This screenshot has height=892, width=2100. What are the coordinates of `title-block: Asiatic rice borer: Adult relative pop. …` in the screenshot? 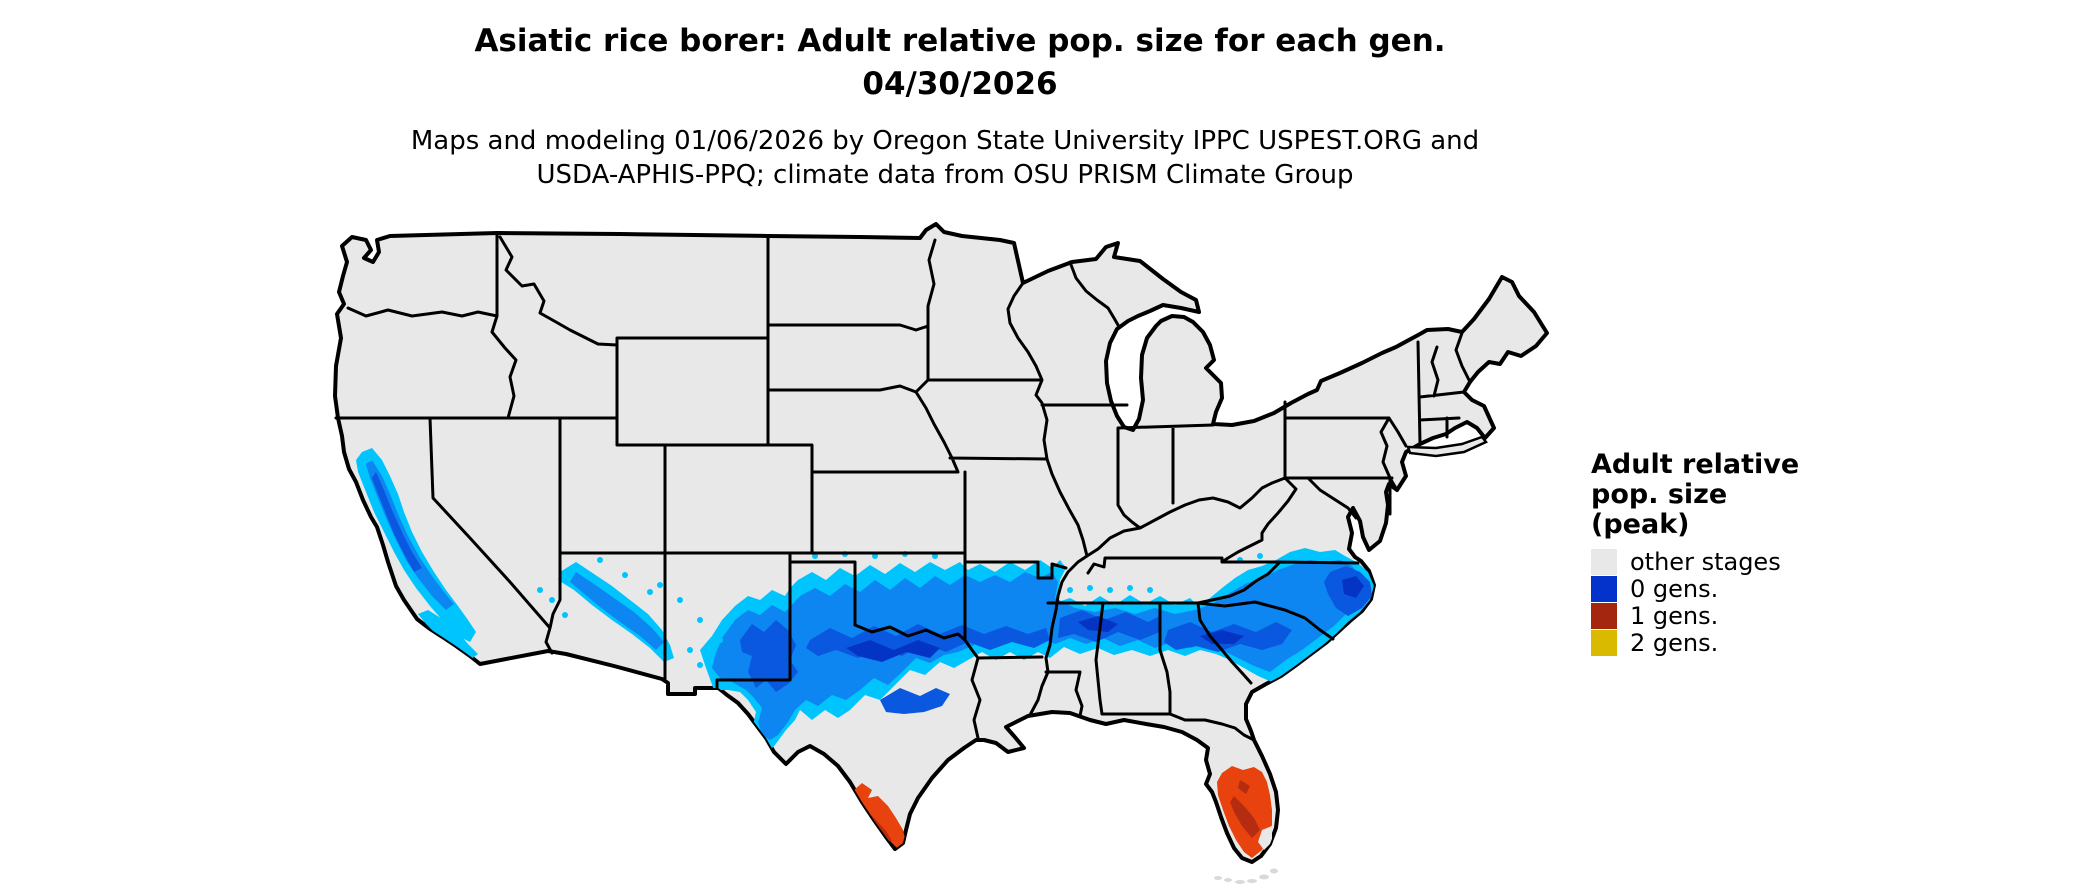 It's located at (960, 63).